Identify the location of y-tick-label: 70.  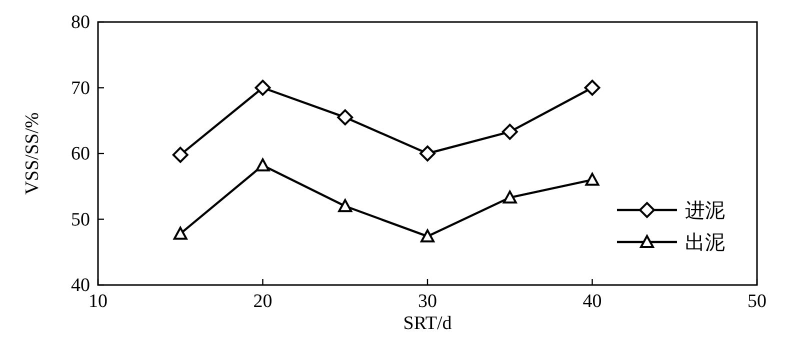
(80, 88).